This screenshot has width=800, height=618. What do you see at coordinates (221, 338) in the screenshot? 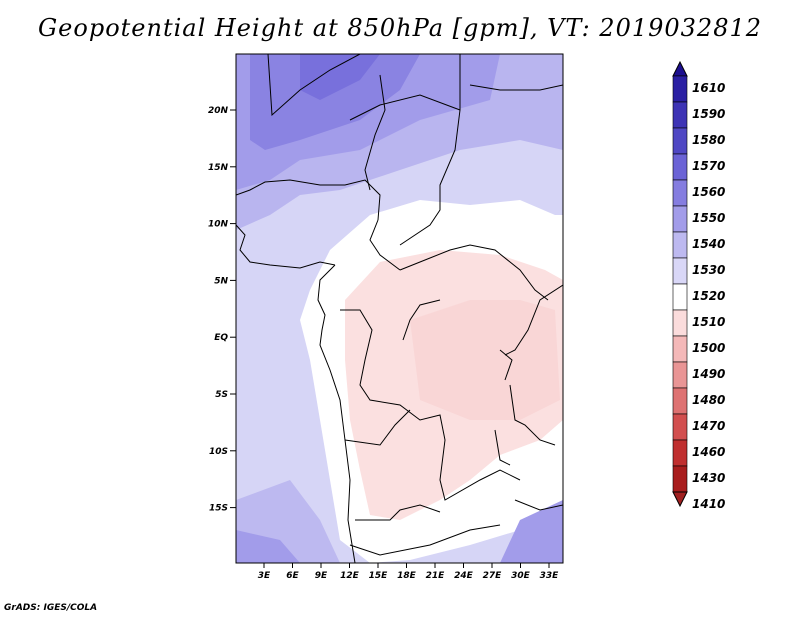
I see `lat-label: EQ` at bounding box center [221, 338].